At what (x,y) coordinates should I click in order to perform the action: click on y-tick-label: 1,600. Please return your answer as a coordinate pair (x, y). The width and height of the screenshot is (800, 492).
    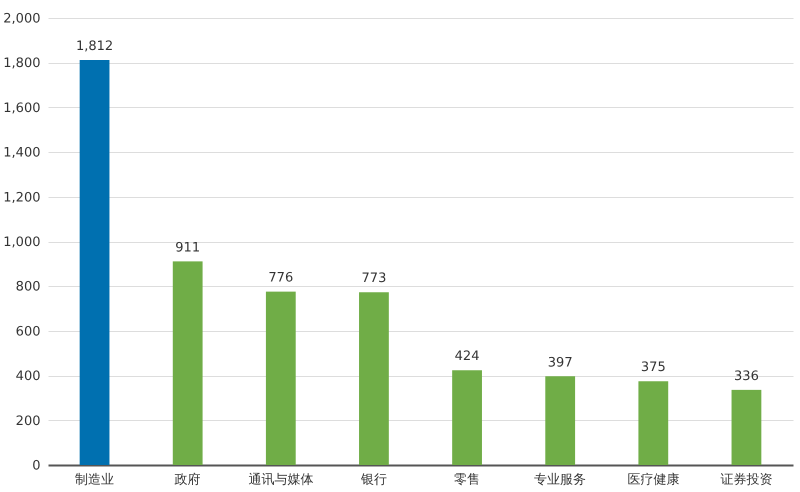
    Looking at the image, I should click on (21, 108).